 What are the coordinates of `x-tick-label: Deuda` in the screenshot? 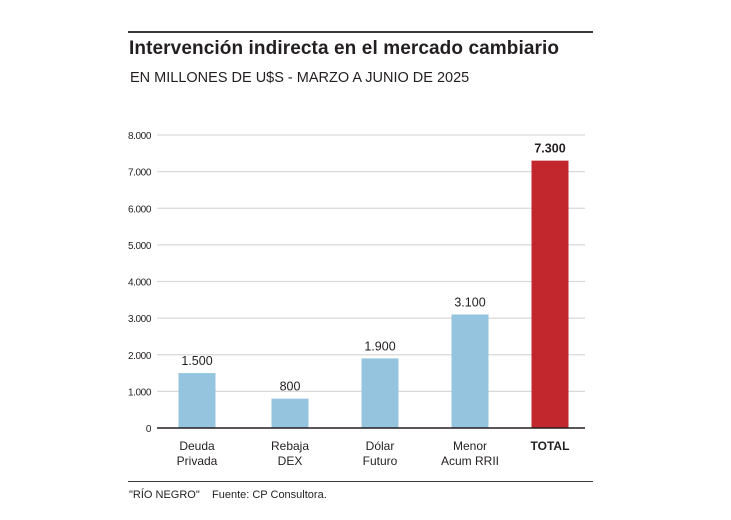 It's located at (197, 446).